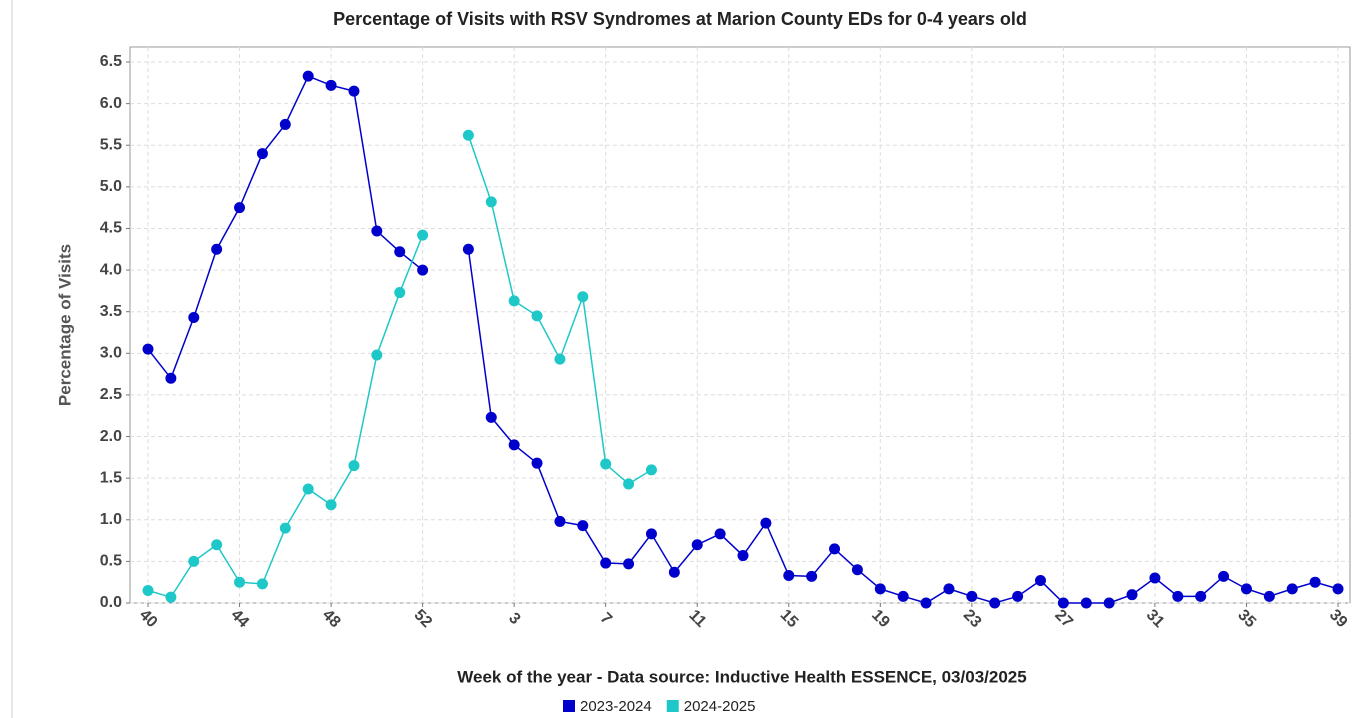 This screenshot has height=718, width=1364. Describe the element at coordinates (111, 186) in the screenshot. I see `y-tick-label: 5.0` at that location.